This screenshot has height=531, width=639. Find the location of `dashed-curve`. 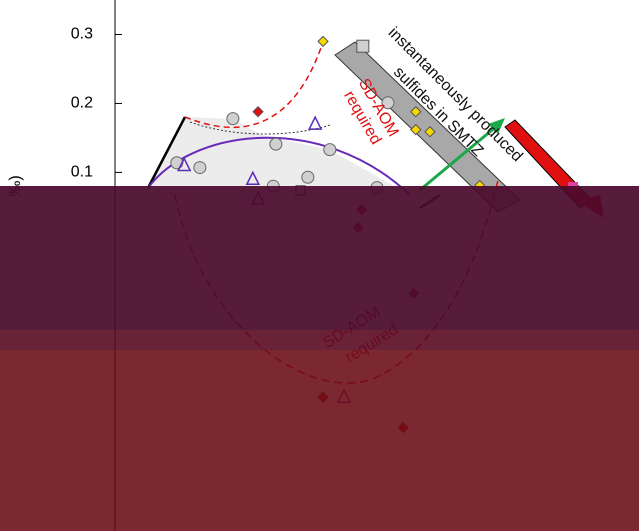

dashed-curve is located at coordinates (254, 85).